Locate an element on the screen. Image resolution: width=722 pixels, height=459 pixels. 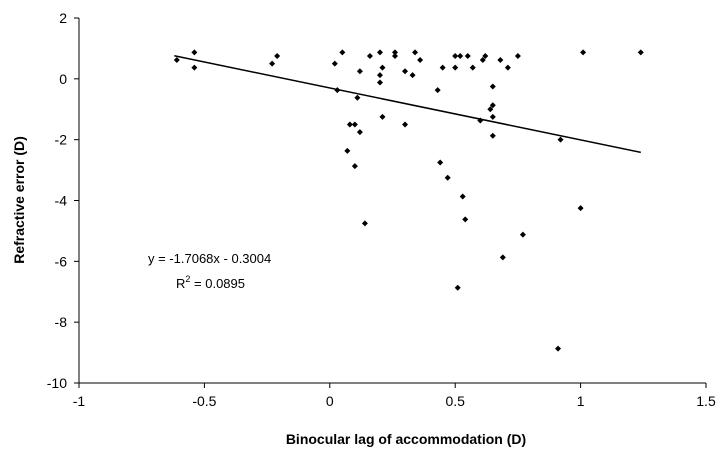
y-tick-label: 0 is located at coordinates (63, 79).